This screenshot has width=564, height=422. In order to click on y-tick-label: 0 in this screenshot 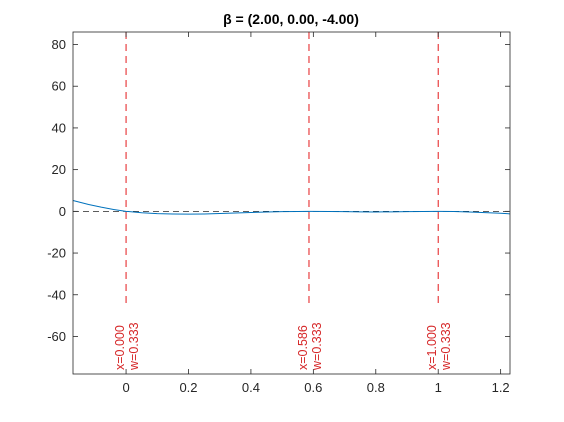, I will do `click(62, 211)`.